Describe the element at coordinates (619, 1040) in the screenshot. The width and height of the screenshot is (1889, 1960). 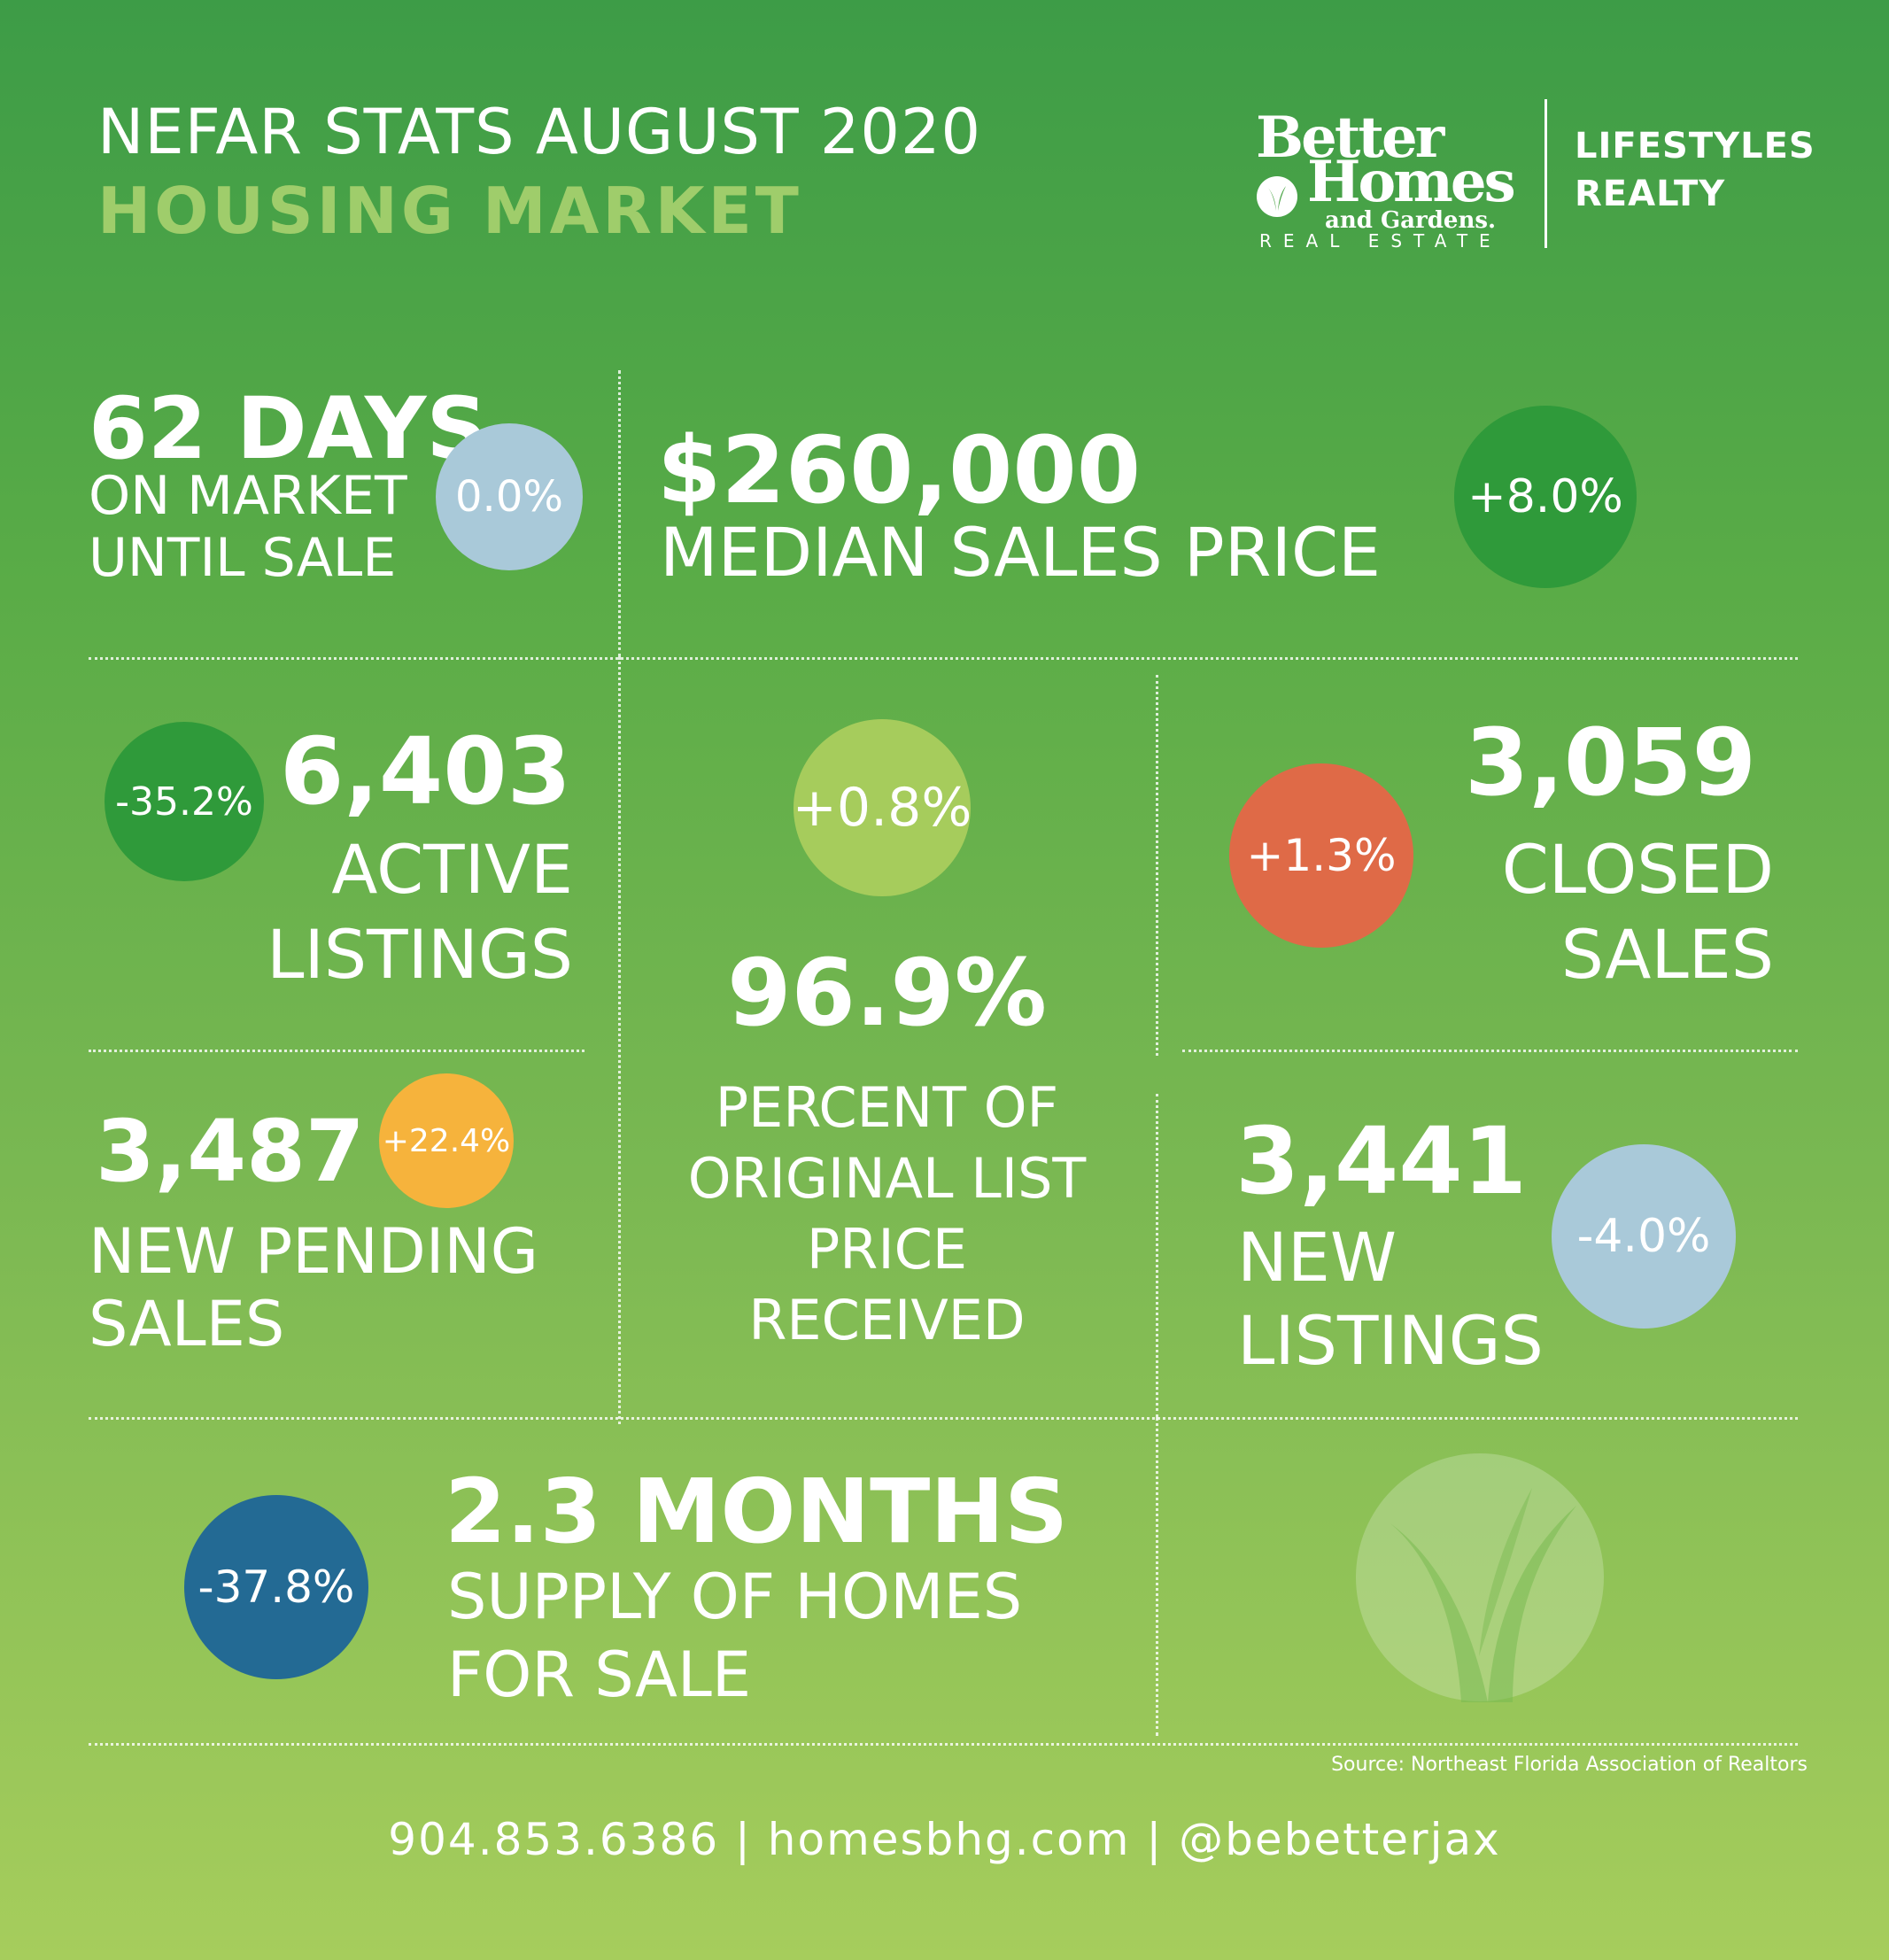
I see `divider-mid-left-vertical` at that location.